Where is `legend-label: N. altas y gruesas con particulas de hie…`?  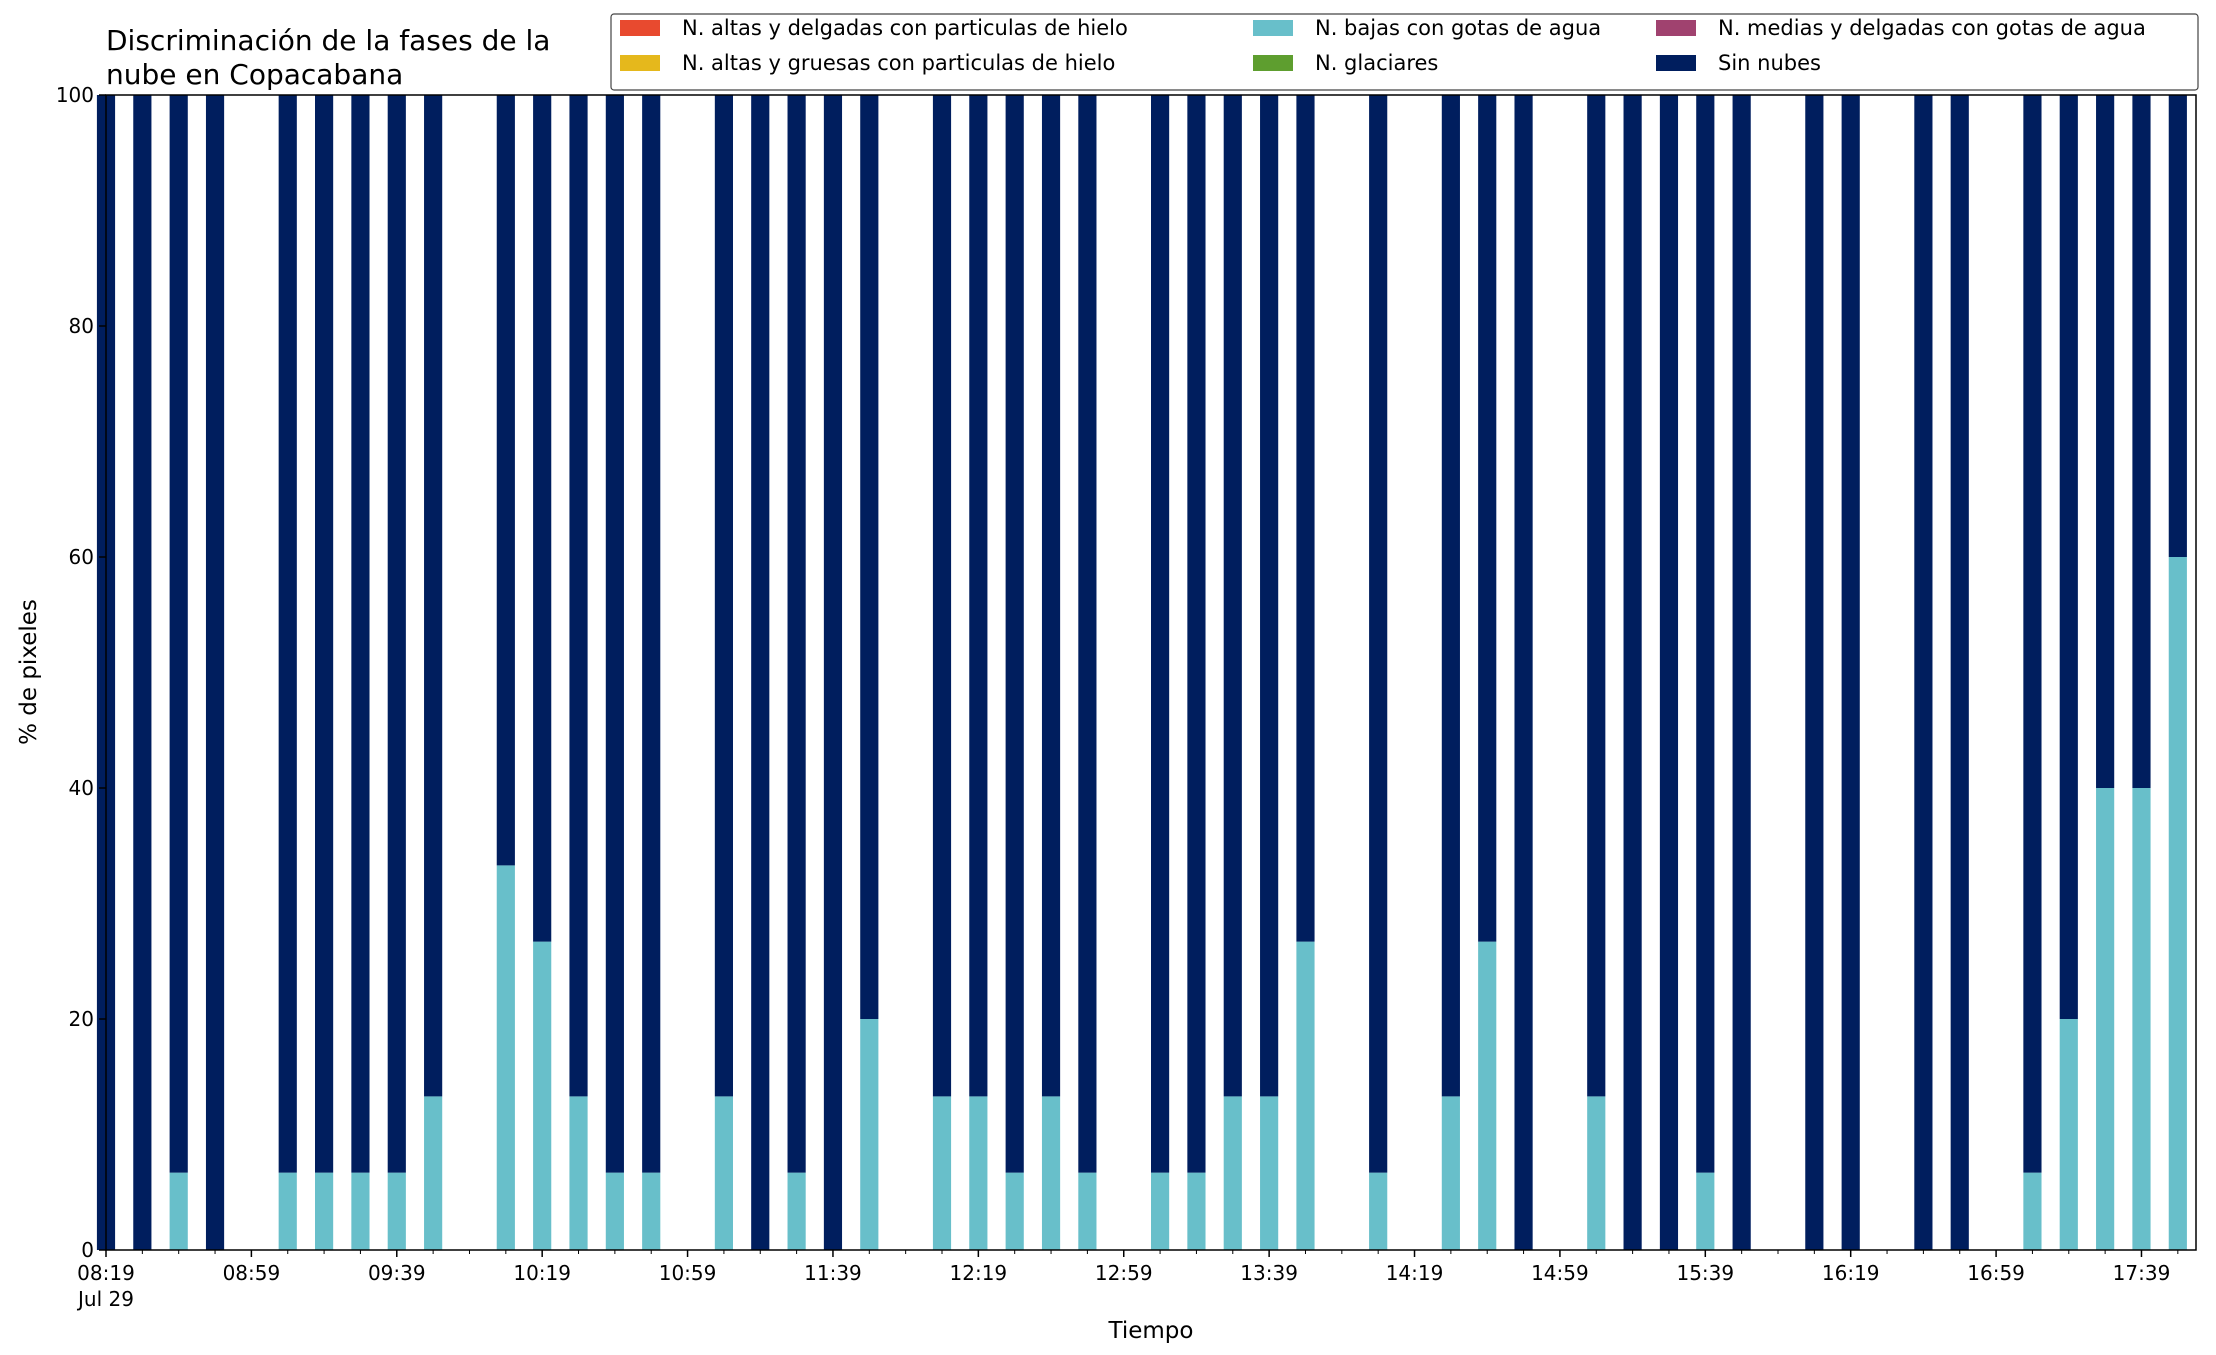
legend-label: N. altas y gruesas con particulas de hie… is located at coordinates (898, 63).